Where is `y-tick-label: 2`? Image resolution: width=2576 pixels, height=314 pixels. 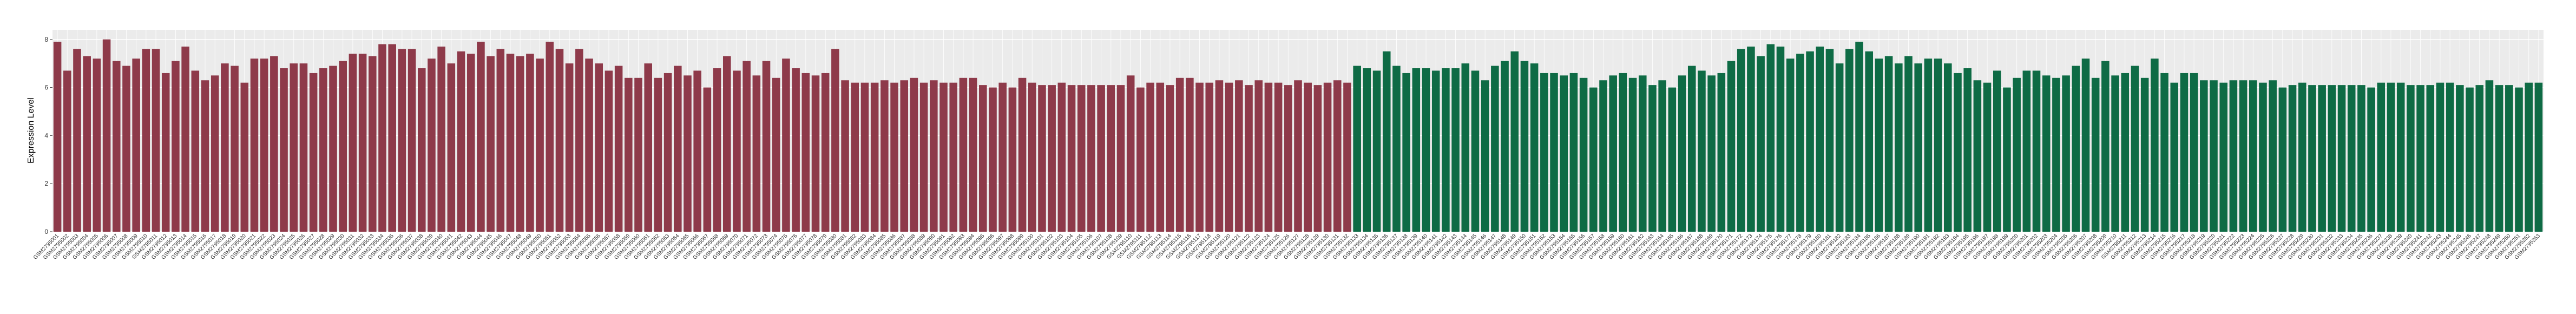
y-tick-label: 2 is located at coordinates (46, 183).